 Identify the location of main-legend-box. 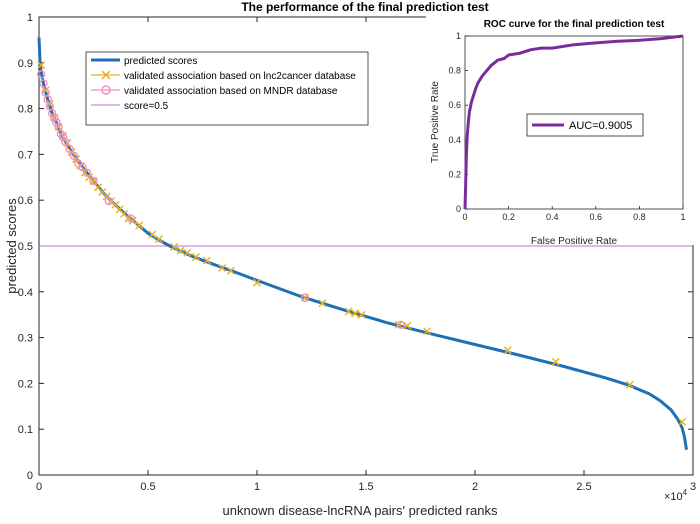
(227, 88).